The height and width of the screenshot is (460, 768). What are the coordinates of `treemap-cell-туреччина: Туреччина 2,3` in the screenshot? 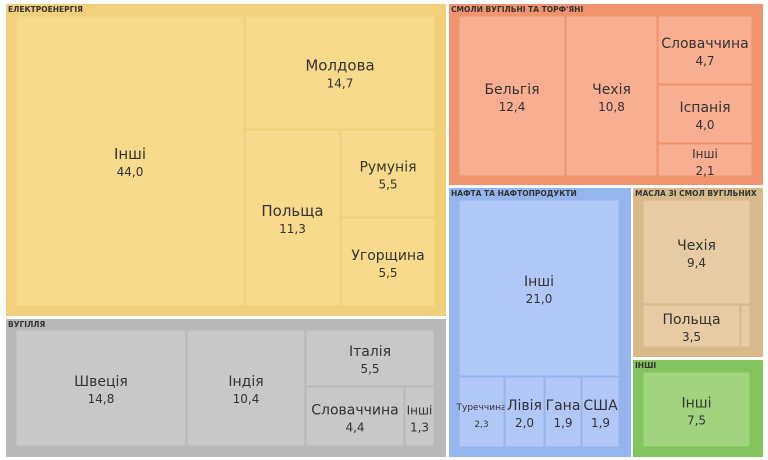 It's located at (481, 412).